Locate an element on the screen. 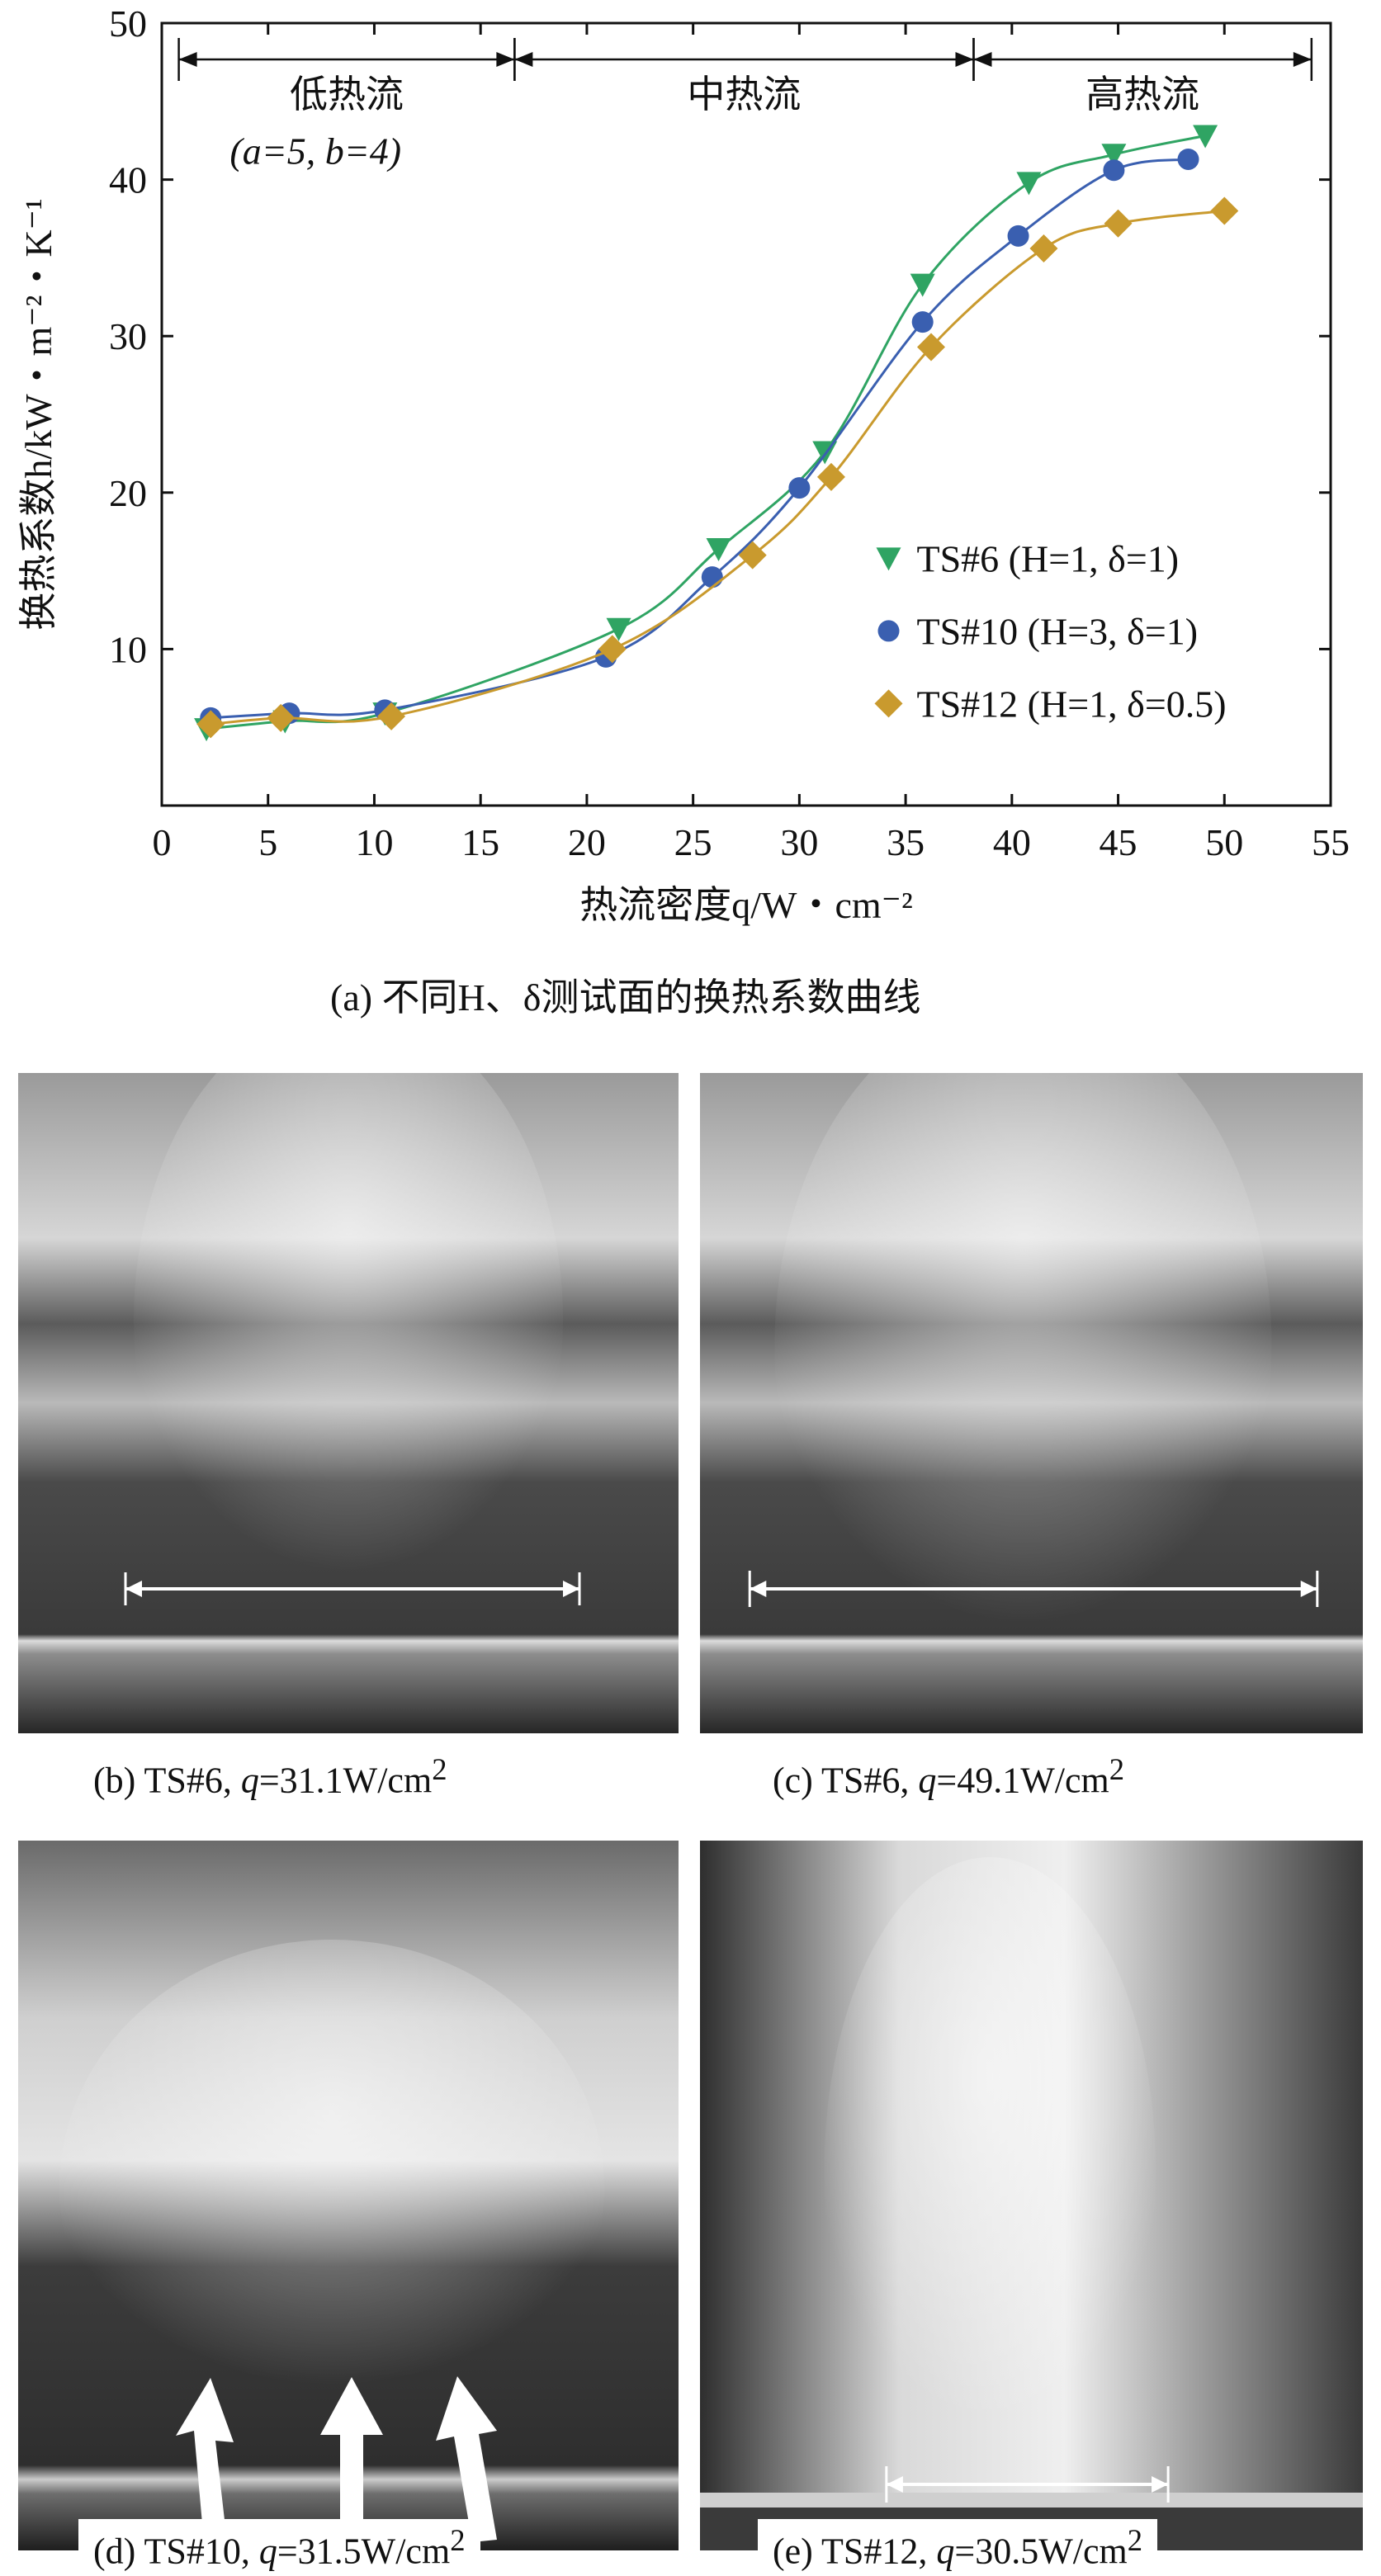  x-tick-label: 35 is located at coordinates (906, 842).